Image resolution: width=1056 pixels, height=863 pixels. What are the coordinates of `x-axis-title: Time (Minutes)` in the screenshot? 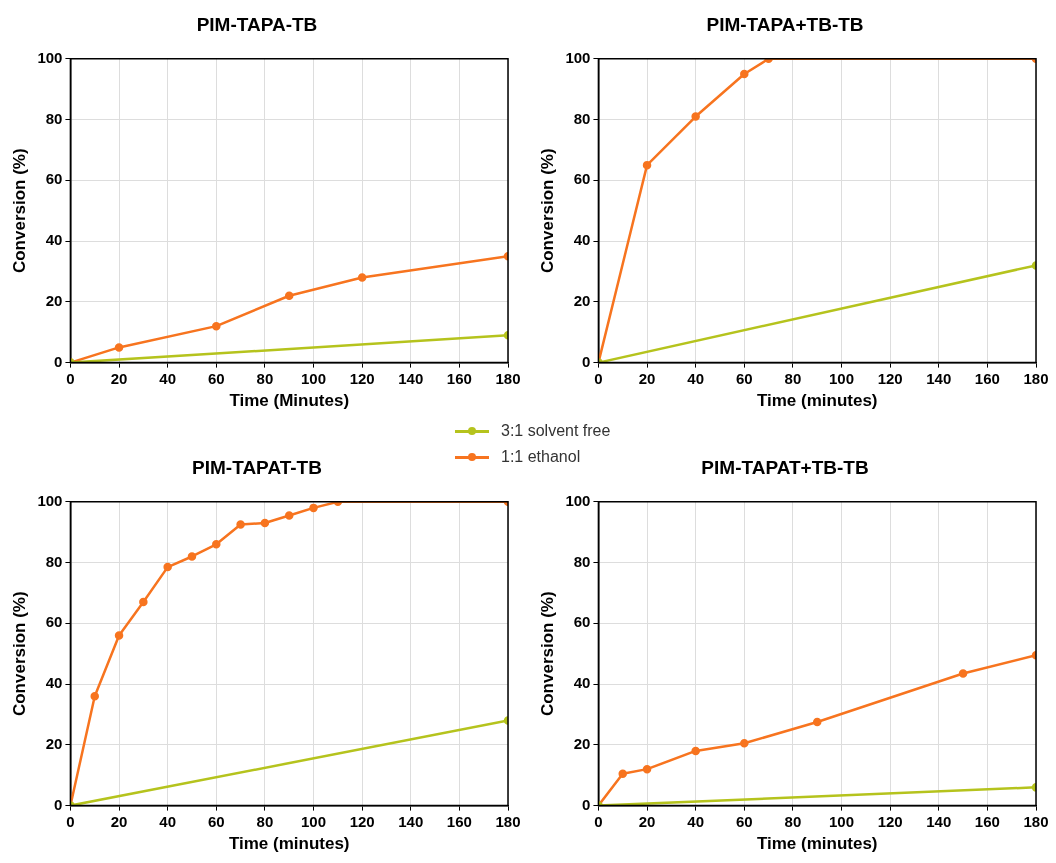 It's located at (289, 401).